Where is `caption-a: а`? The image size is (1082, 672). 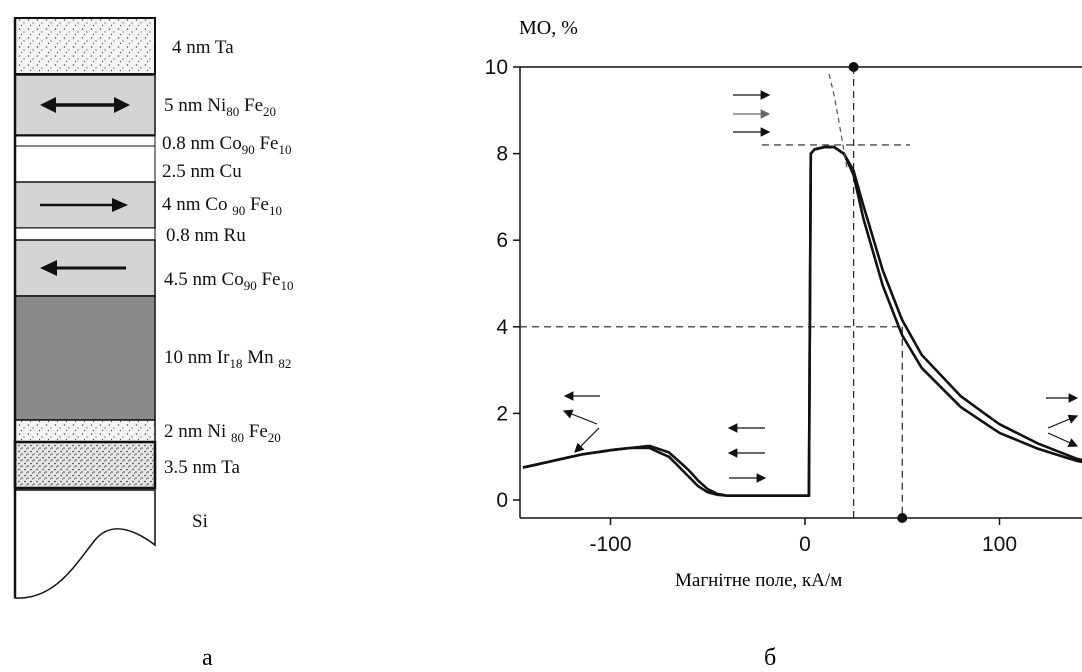
caption-a: а is located at coordinates (207, 658).